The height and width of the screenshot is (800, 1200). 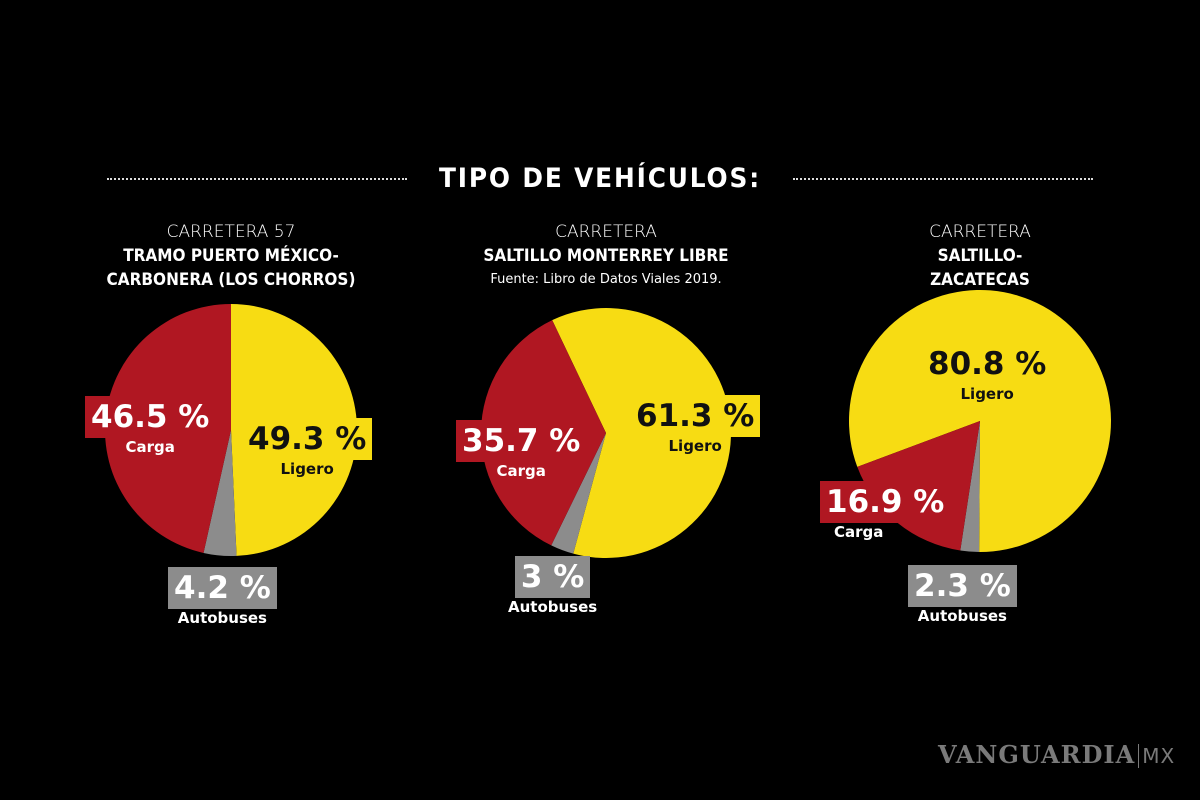 What do you see at coordinates (1157, 756) in the screenshot?
I see `logo-suffix: MX` at bounding box center [1157, 756].